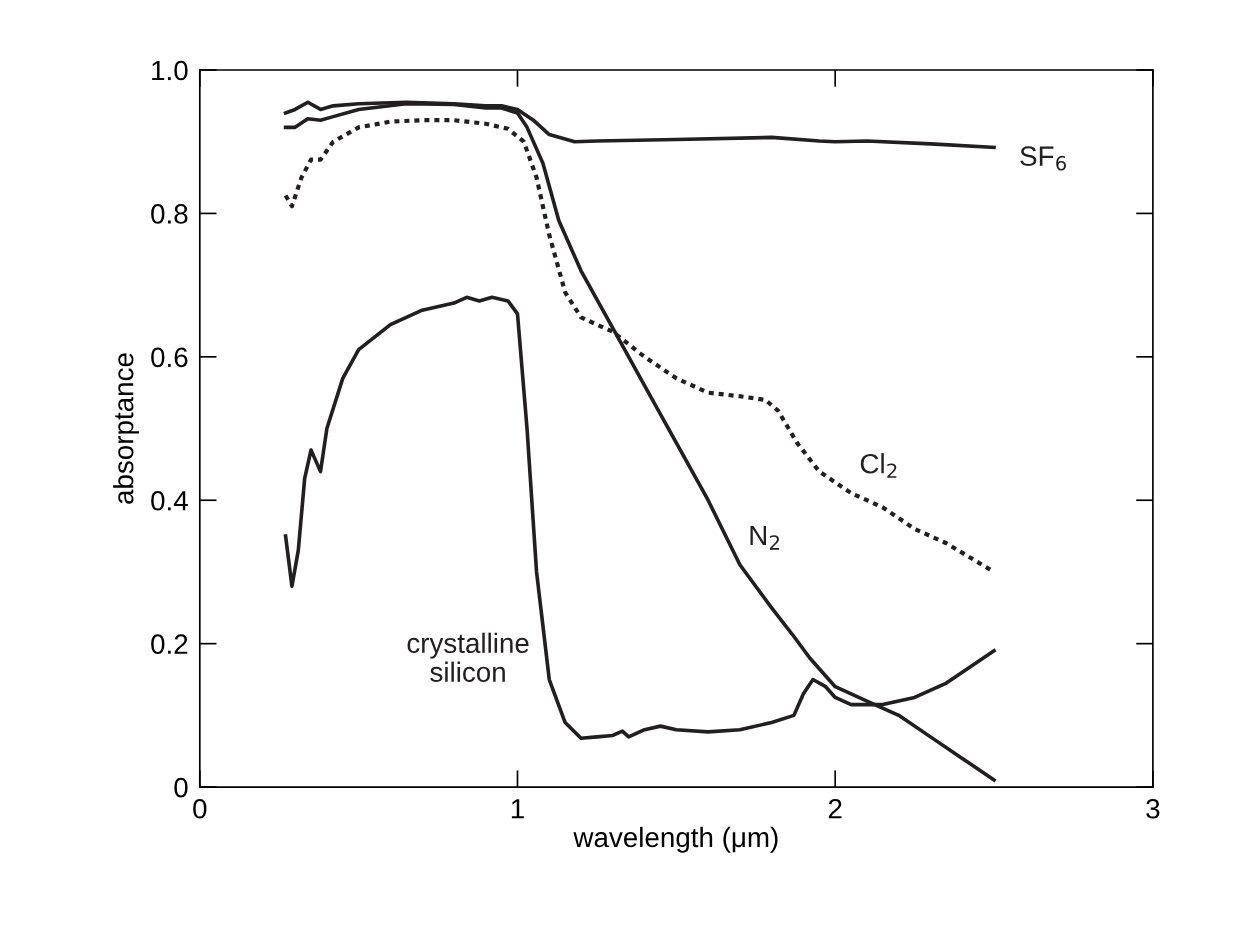  What do you see at coordinates (126, 428) in the screenshot?
I see `y-axis-title: absorptance` at bounding box center [126, 428].